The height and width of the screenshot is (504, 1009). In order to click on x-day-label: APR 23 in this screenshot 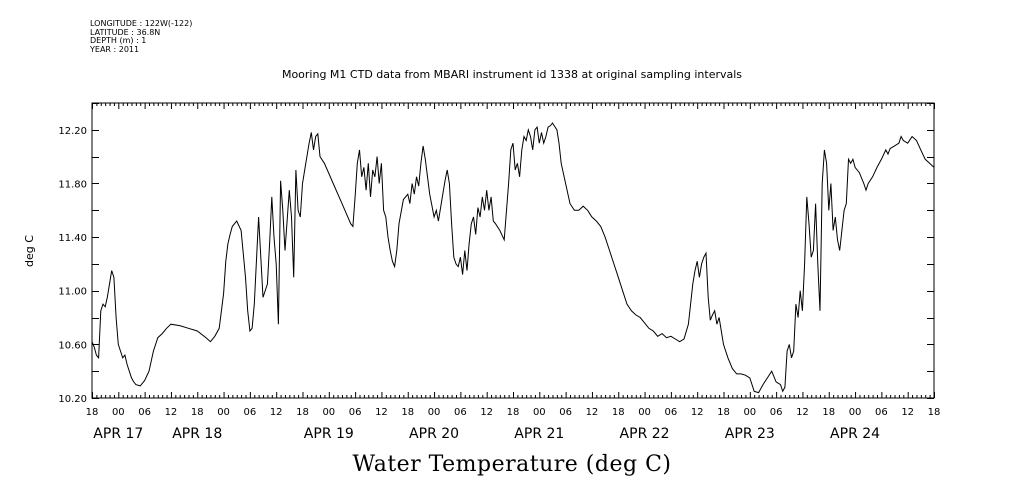, I will do `click(750, 434)`.